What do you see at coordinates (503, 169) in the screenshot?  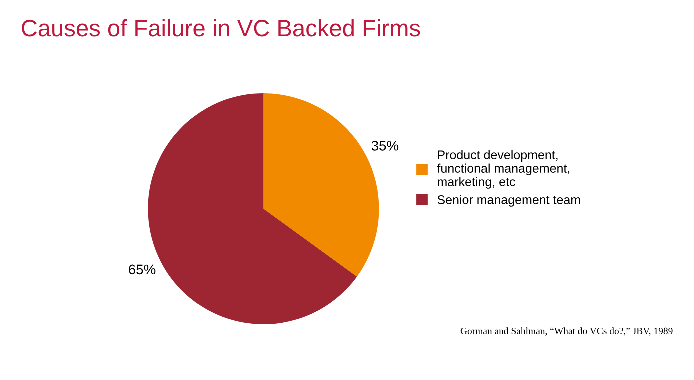 I see `legend-label: Product development, functional management, marketing, etc` at bounding box center [503, 169].